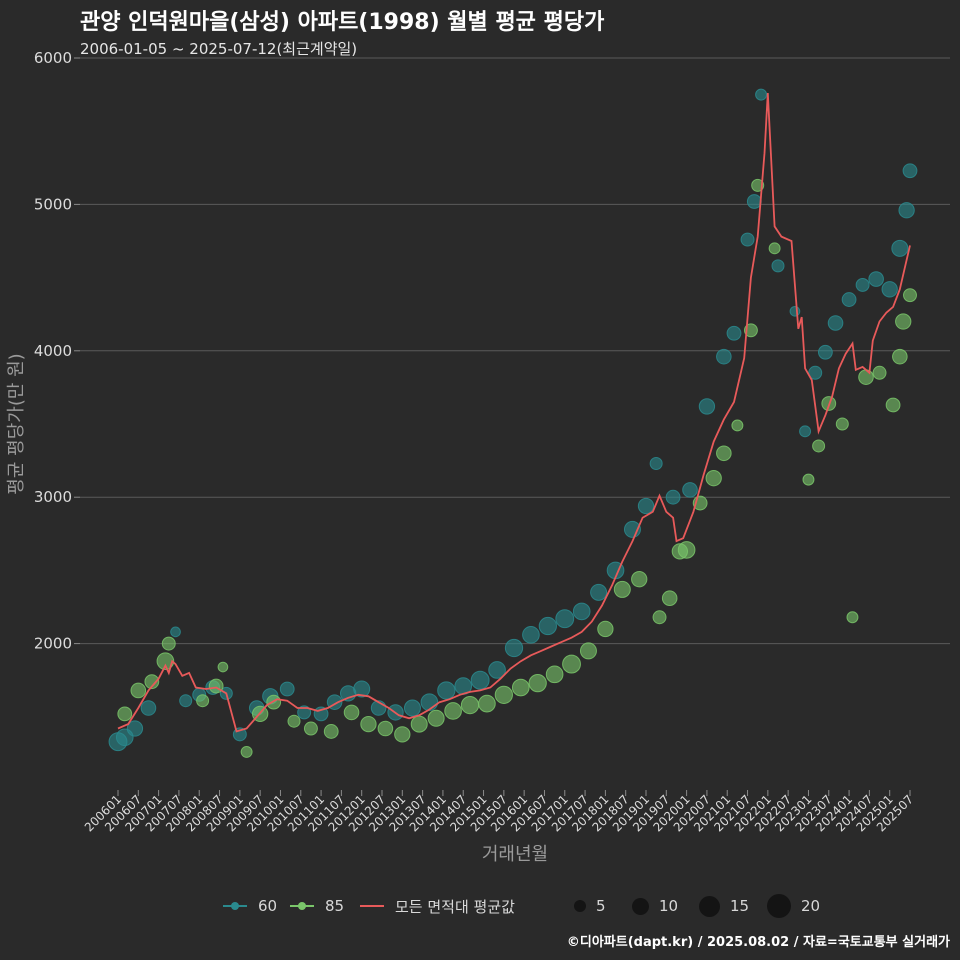  I want to click on line-key-icon, so click(372, 906).